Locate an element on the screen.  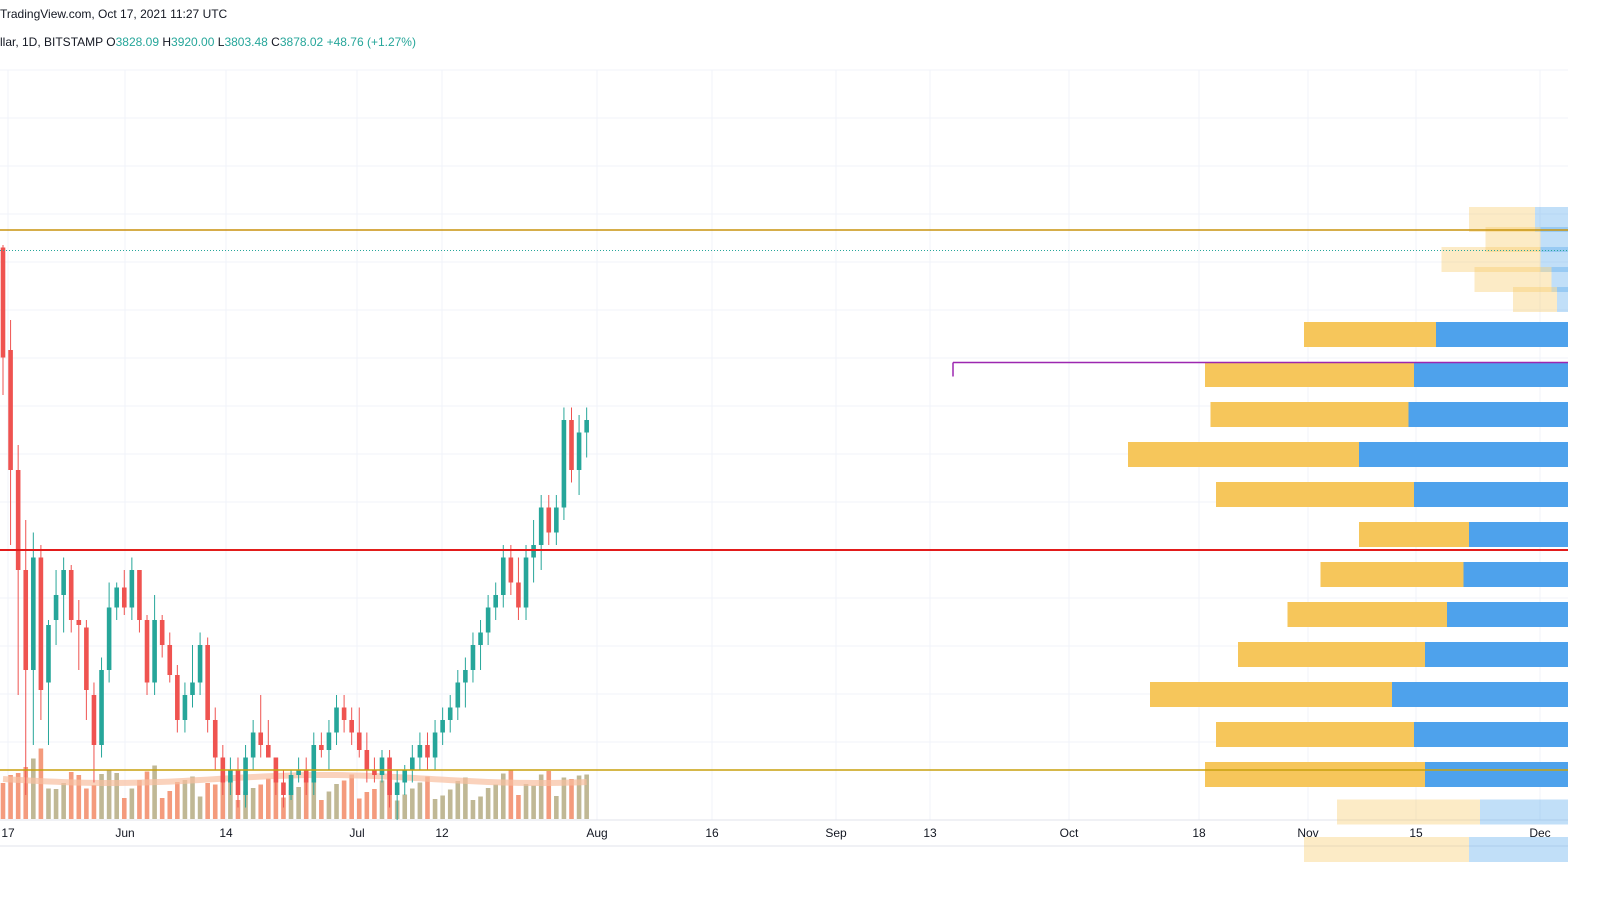
high-value: 3920.00 is located at coordinates (193, 42).